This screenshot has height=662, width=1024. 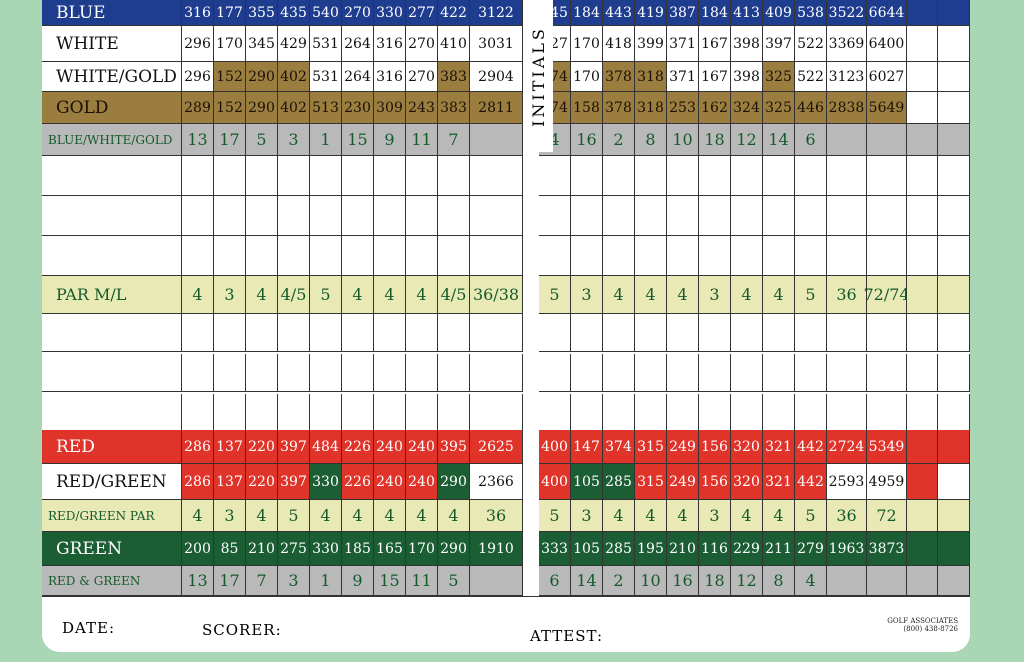 I want to click on red-green-tee-out-cell-1: 137, so click(x=230, y=482).